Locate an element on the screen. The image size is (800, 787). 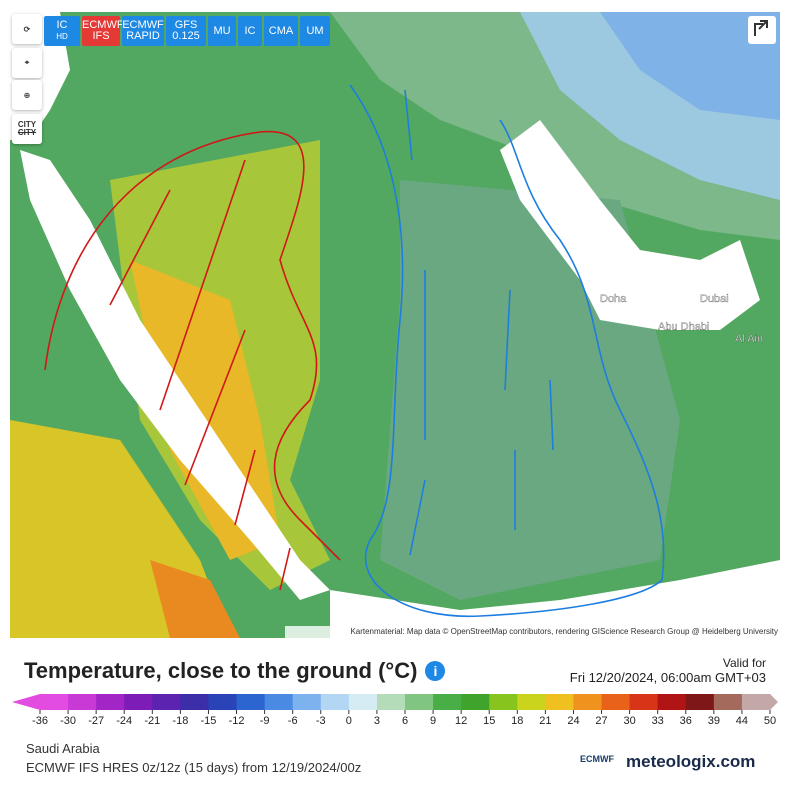
valid-label: Valid for is located at coordinates (744, 663).